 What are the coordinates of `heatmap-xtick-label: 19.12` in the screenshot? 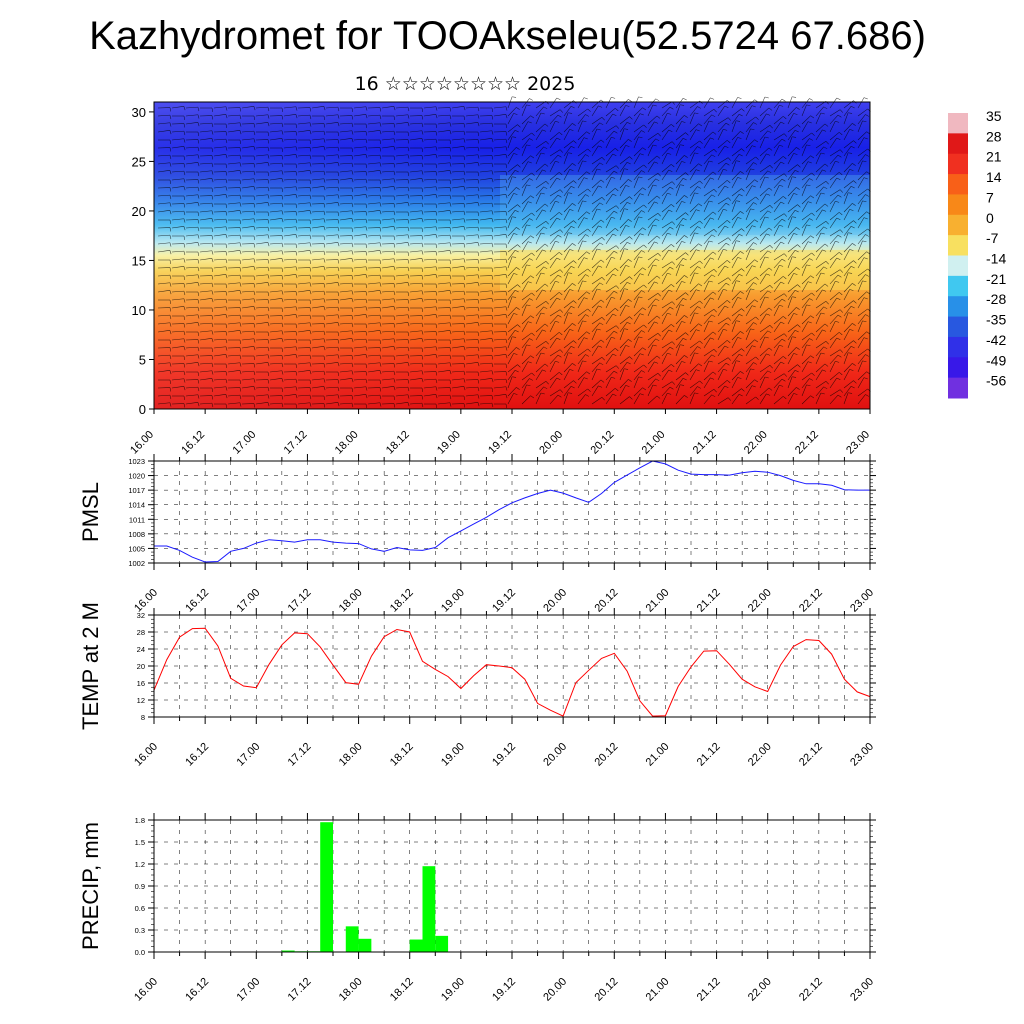 It's located at (500, 443).